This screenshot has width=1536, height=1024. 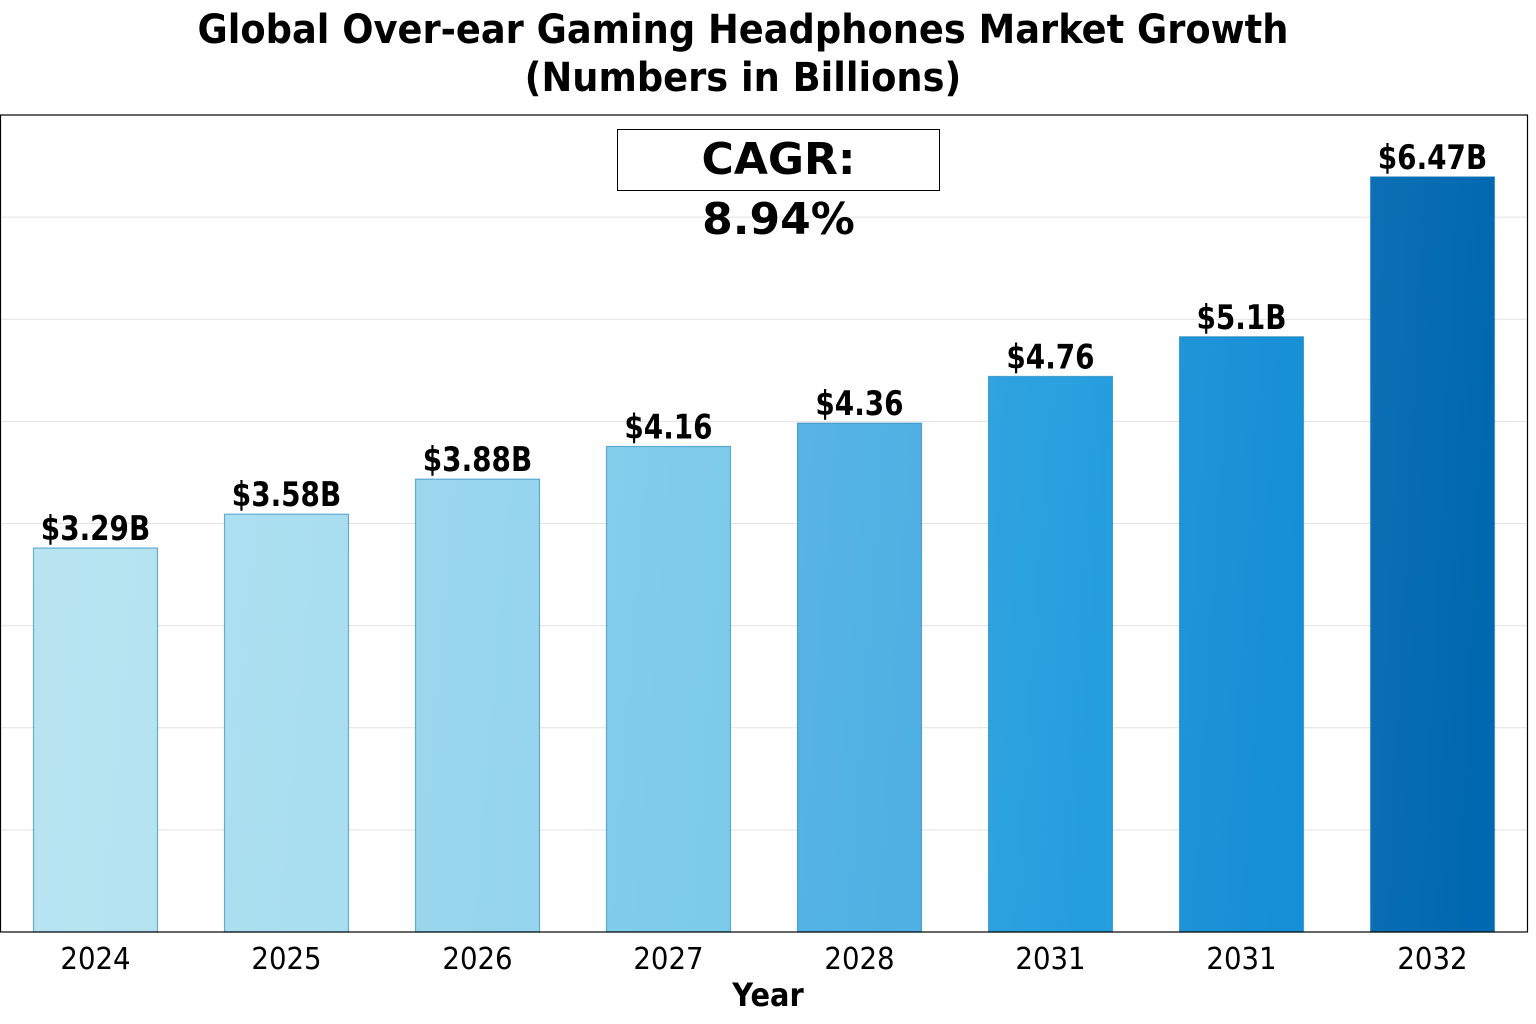 I want to click on data-label: $5.1B, so click(x=1241, y=317).